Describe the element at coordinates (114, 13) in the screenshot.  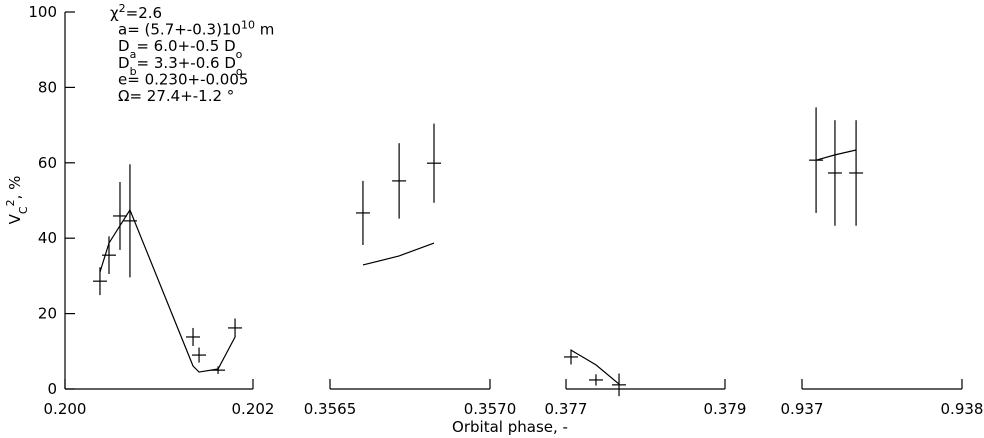
I see `annotation-part: χ` at that location.